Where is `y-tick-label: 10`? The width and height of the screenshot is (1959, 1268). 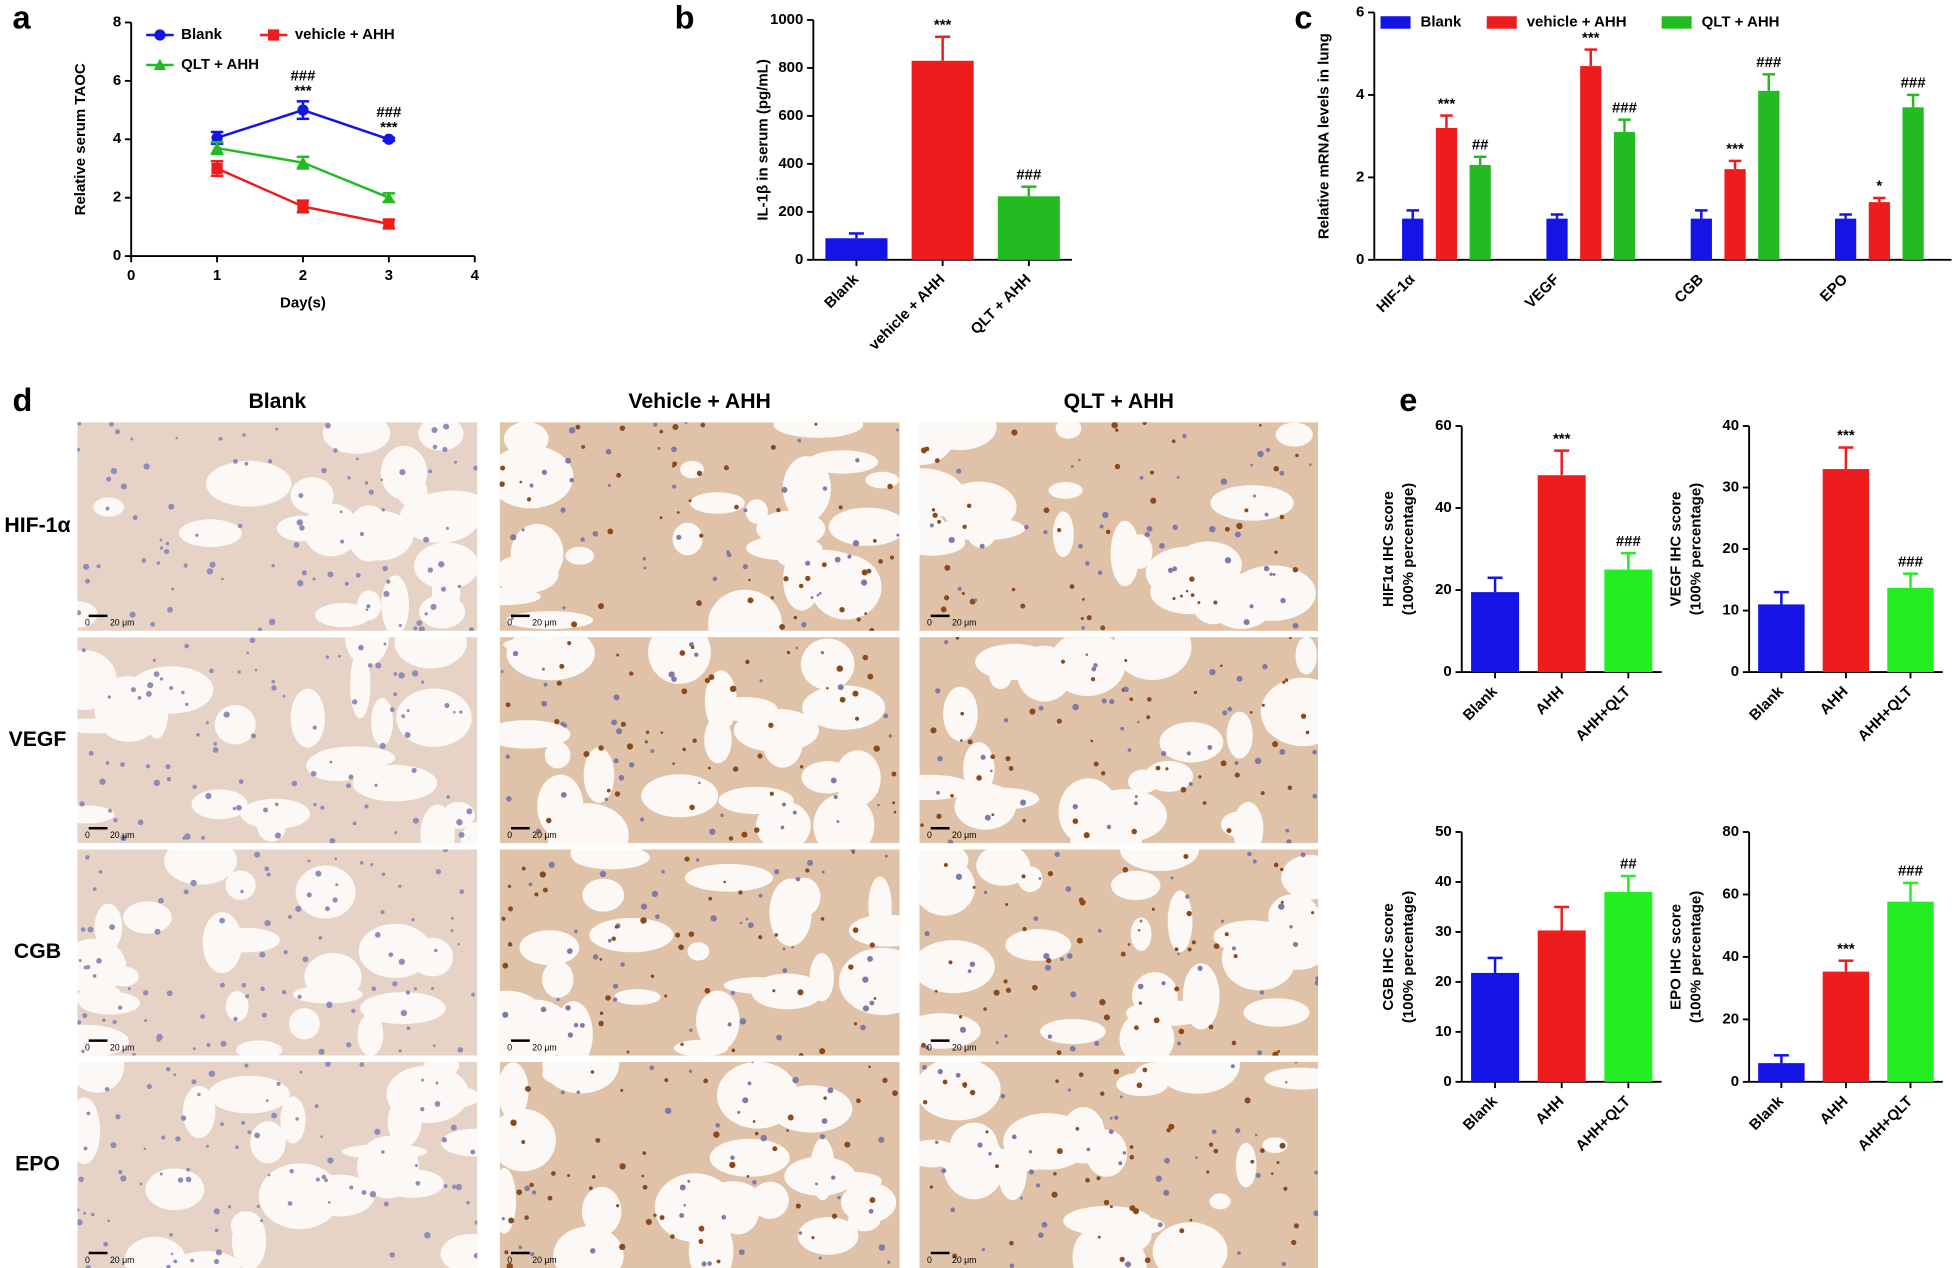
y-tick-label: 10 is located at coordinates (1730, 610).